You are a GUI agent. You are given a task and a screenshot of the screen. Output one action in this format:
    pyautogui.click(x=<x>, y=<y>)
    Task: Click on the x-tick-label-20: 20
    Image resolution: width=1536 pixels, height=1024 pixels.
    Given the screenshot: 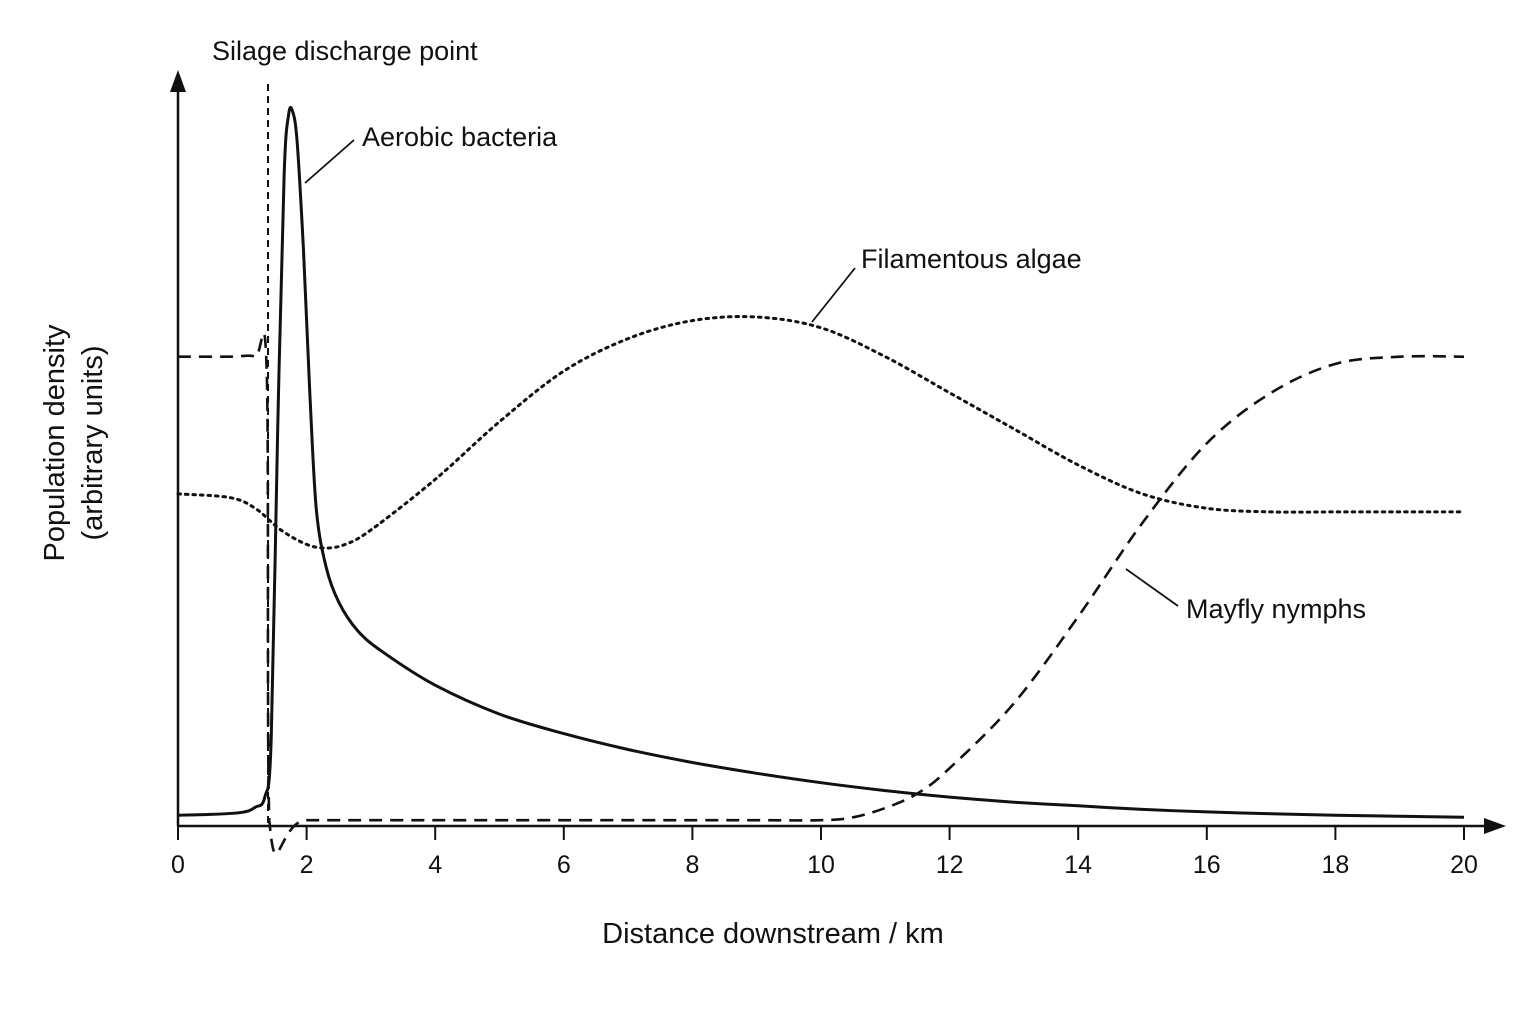 What is the action you would take?
    pyautogui.click(x=1464, y=865)
    